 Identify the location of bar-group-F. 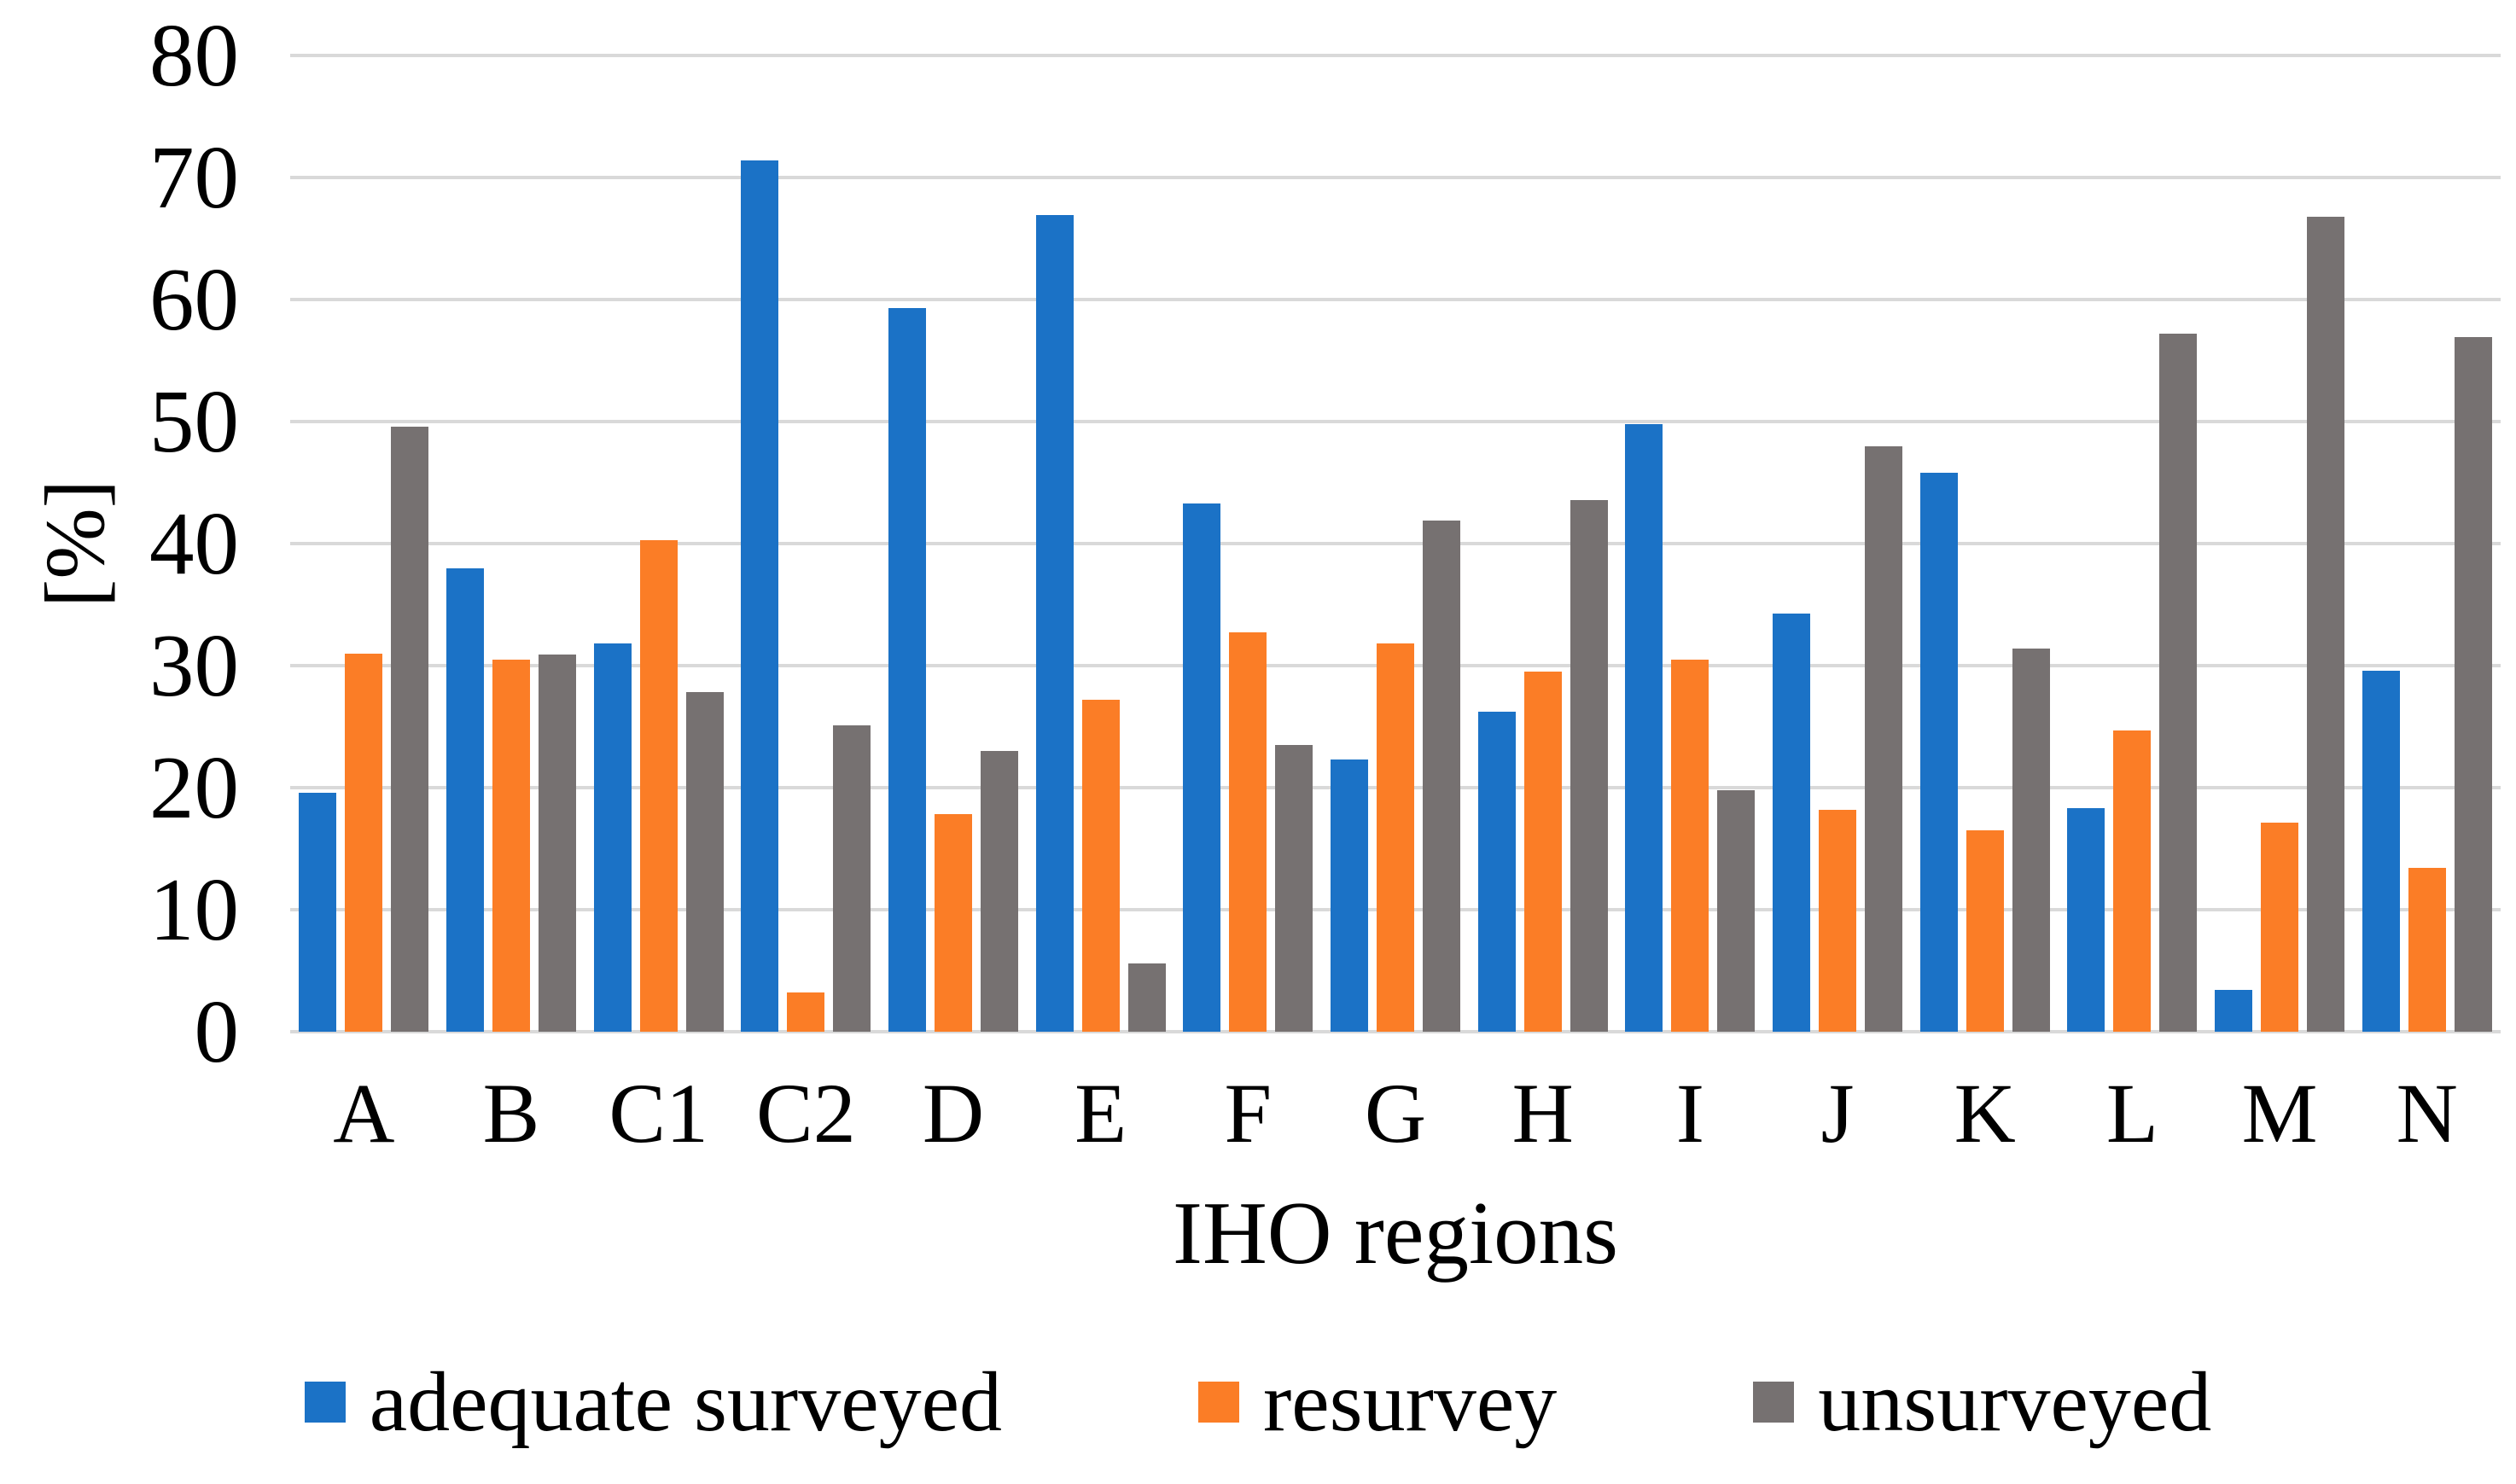
(1248, 543).